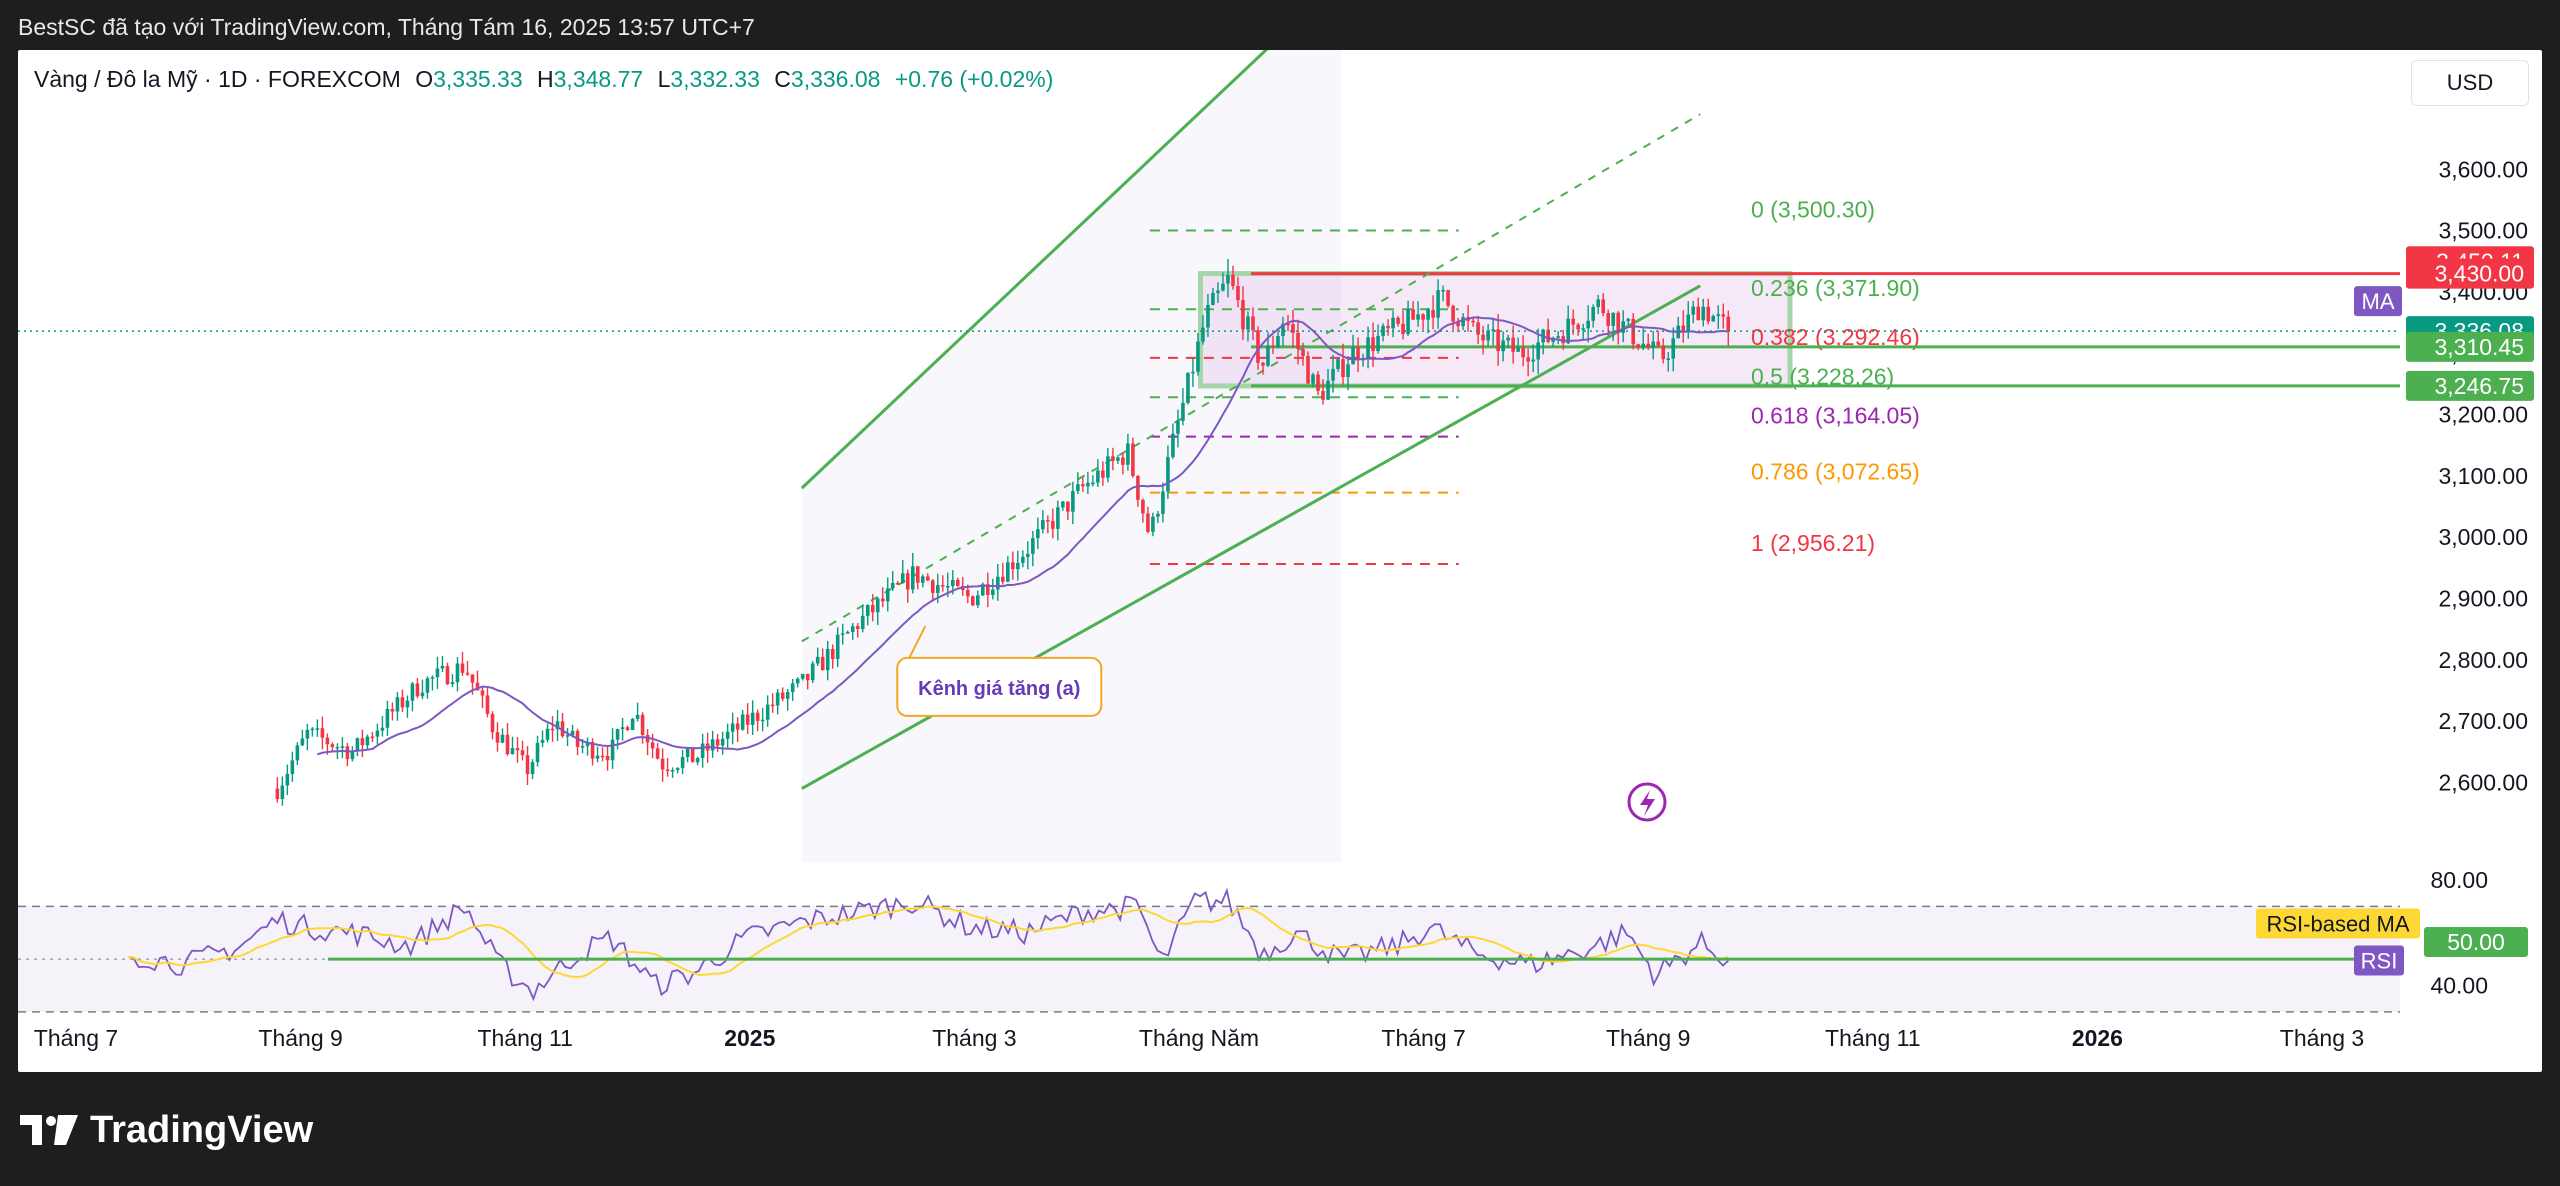 Image resolution: width=2560 pixels, height=1186 pixels. Describe the element at coordinates (1835, 288) in the screenshot. I see `fib-label-0.236: 0.236 (3,371.90)` at that location.